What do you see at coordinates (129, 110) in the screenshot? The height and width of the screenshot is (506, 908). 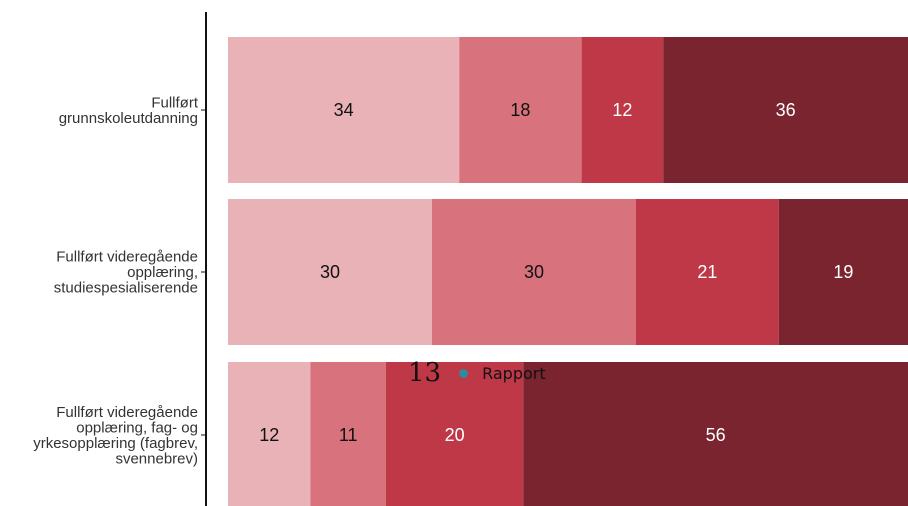 I see `category-label: Fullført grunnskoleutdanning` at bounding box center [129, 110].